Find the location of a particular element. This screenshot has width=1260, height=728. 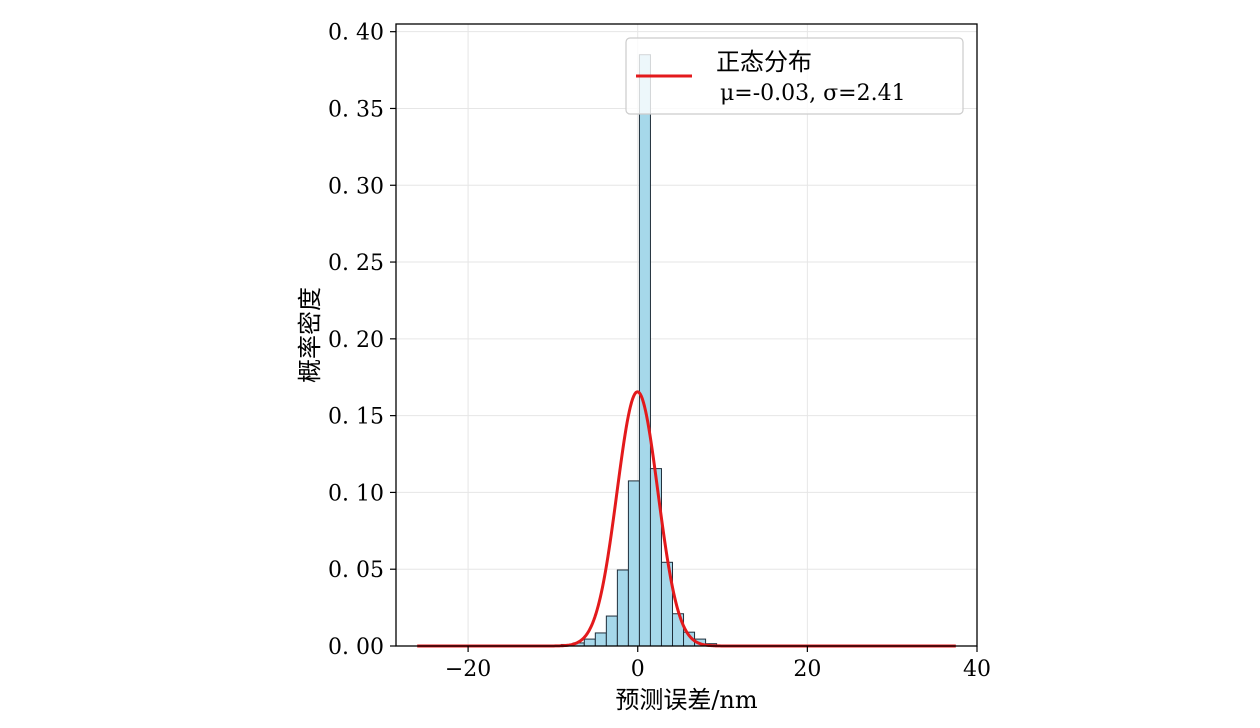

y-tick-label: 0. 20 is located at coordinates (356, 340).